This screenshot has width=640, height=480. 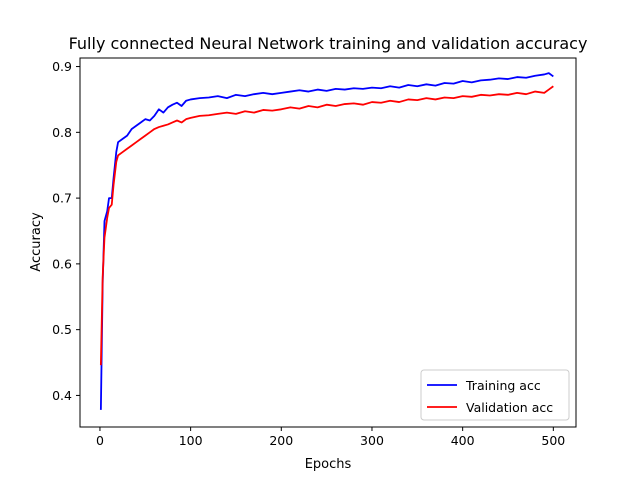 What do you see at coordinates (372, 440) in the screenshot?
I see `x-tick-label: 300` at bounding box center [372, 440].